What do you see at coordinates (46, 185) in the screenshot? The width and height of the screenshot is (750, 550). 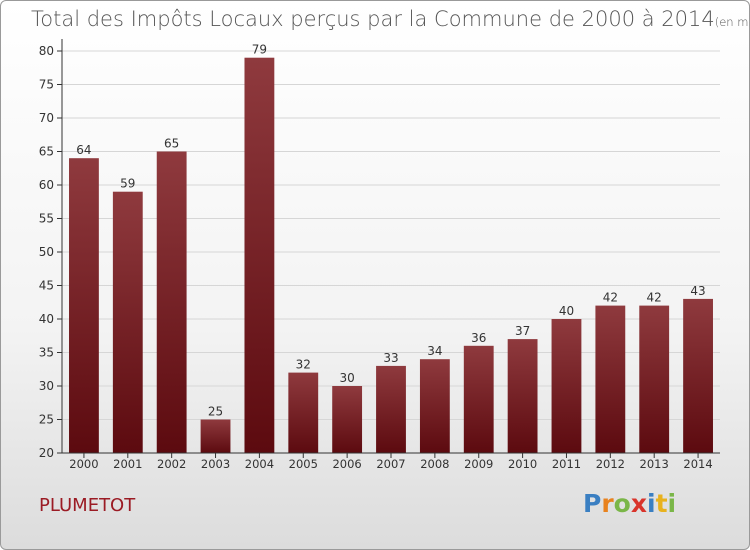 I see `y-tick-label: 60` at bounding box center [46, 185].